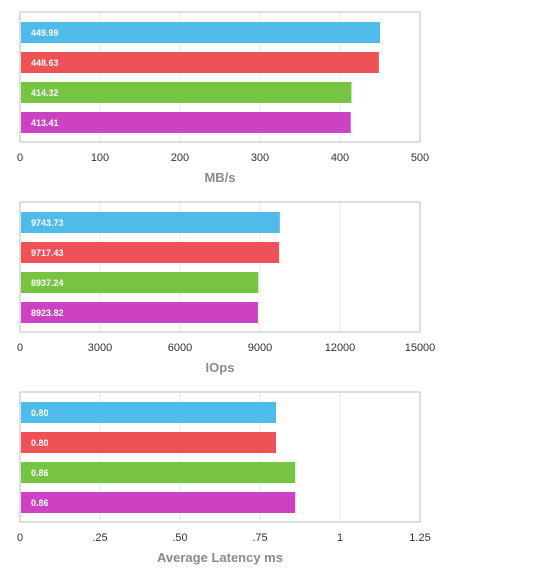  I want to click on bar-value-label: 9743.73, so click(47, 223).